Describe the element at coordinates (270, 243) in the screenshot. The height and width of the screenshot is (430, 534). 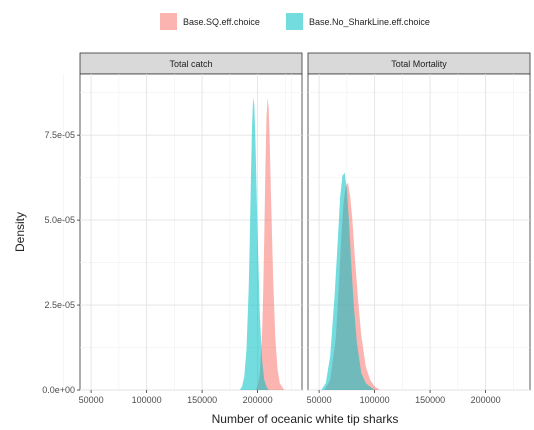
I see `density-base-sq-eff-choice-total-catch` at that location.